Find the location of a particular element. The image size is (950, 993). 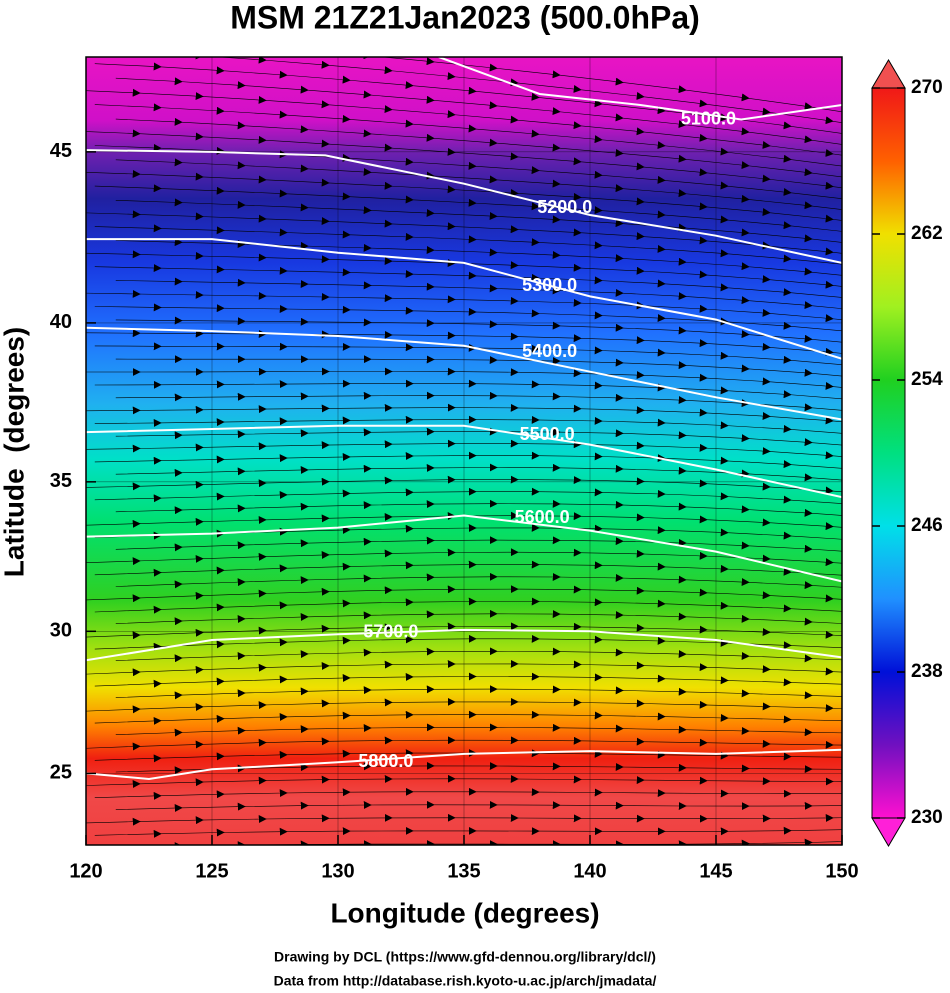

x-tick-label: 125 is located at coordinates (211, 871).